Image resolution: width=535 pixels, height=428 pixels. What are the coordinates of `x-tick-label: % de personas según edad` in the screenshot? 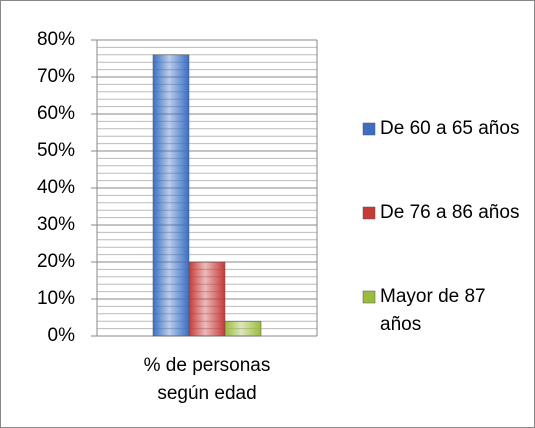 It's located at (207, 379).